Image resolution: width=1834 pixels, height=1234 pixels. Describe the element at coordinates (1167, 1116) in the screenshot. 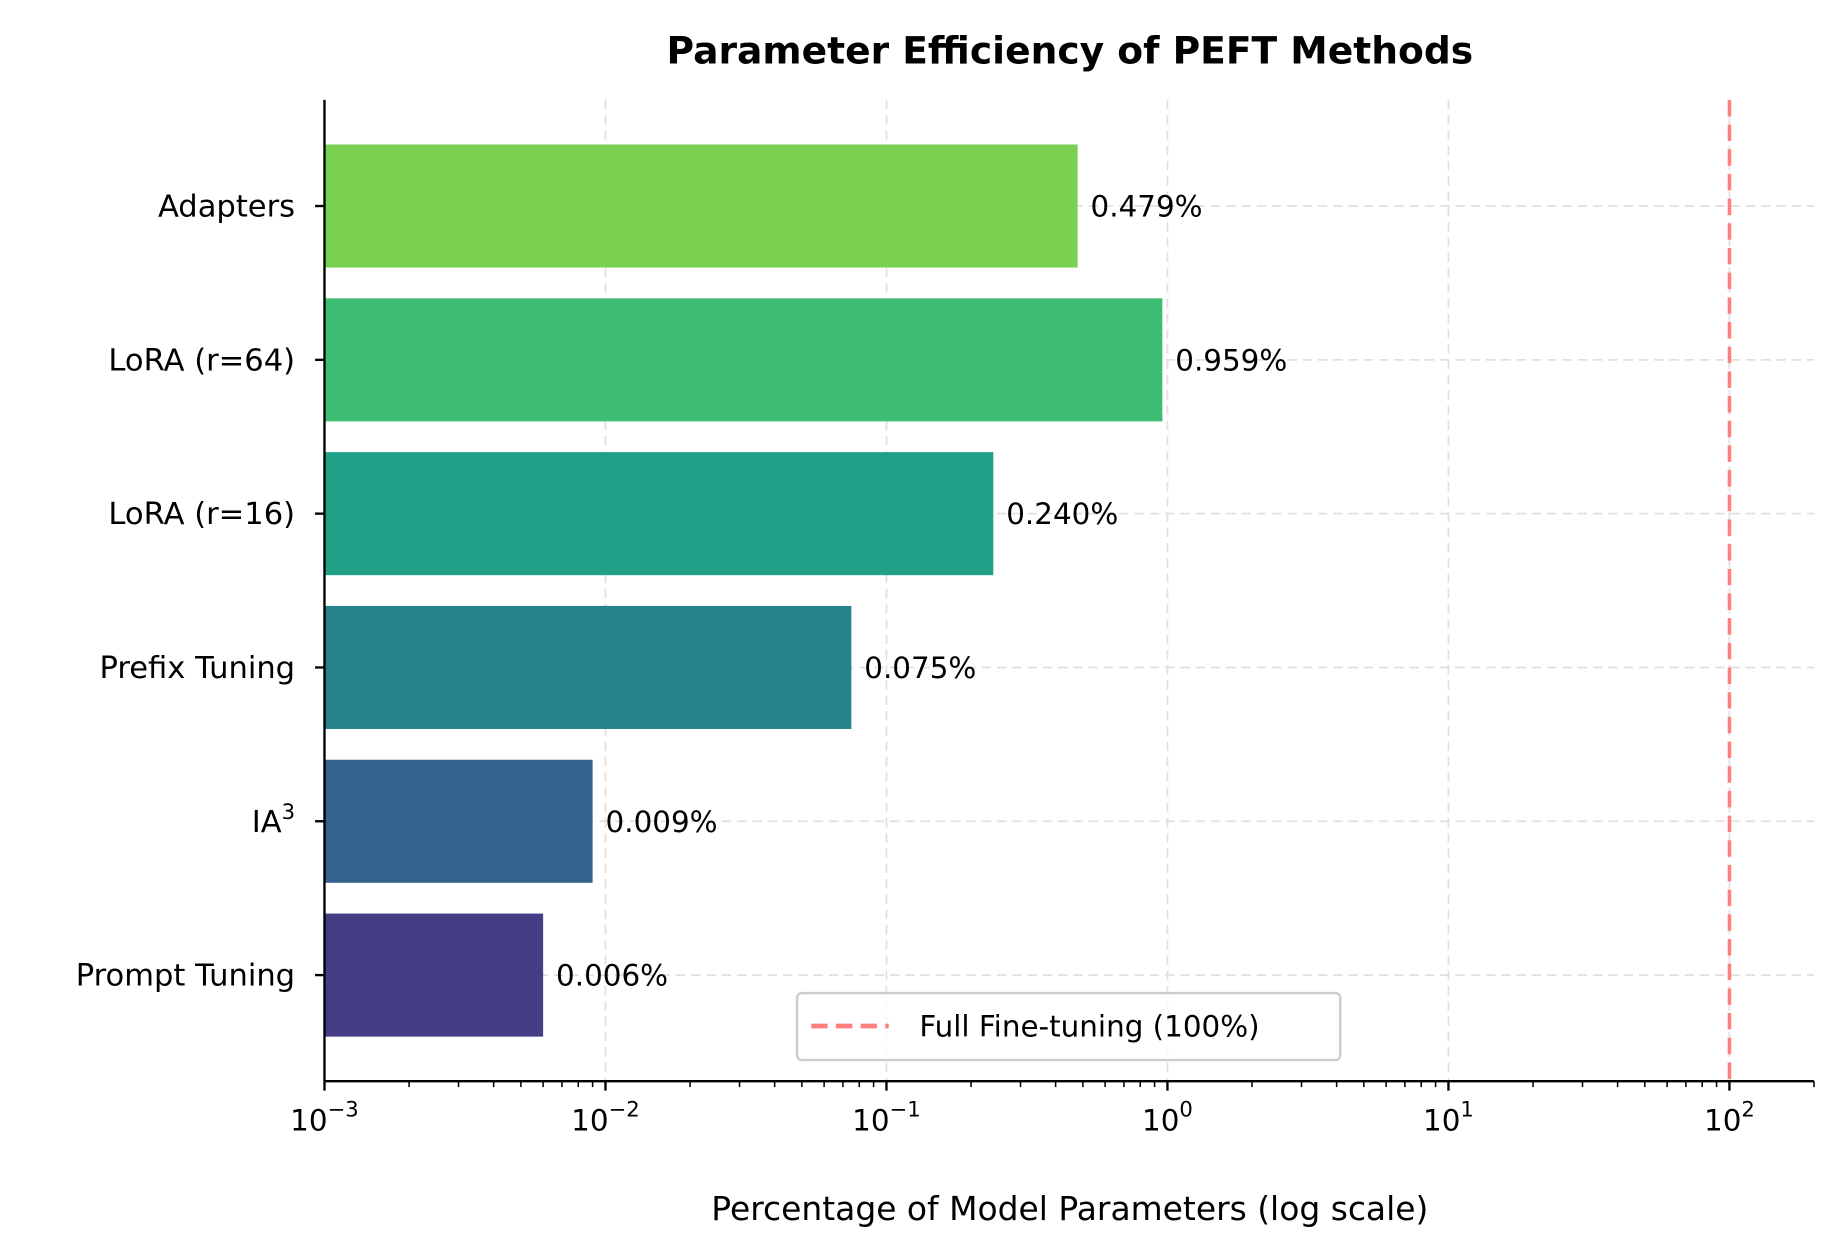

I see `x-tick-label: 10⁰` at that location.